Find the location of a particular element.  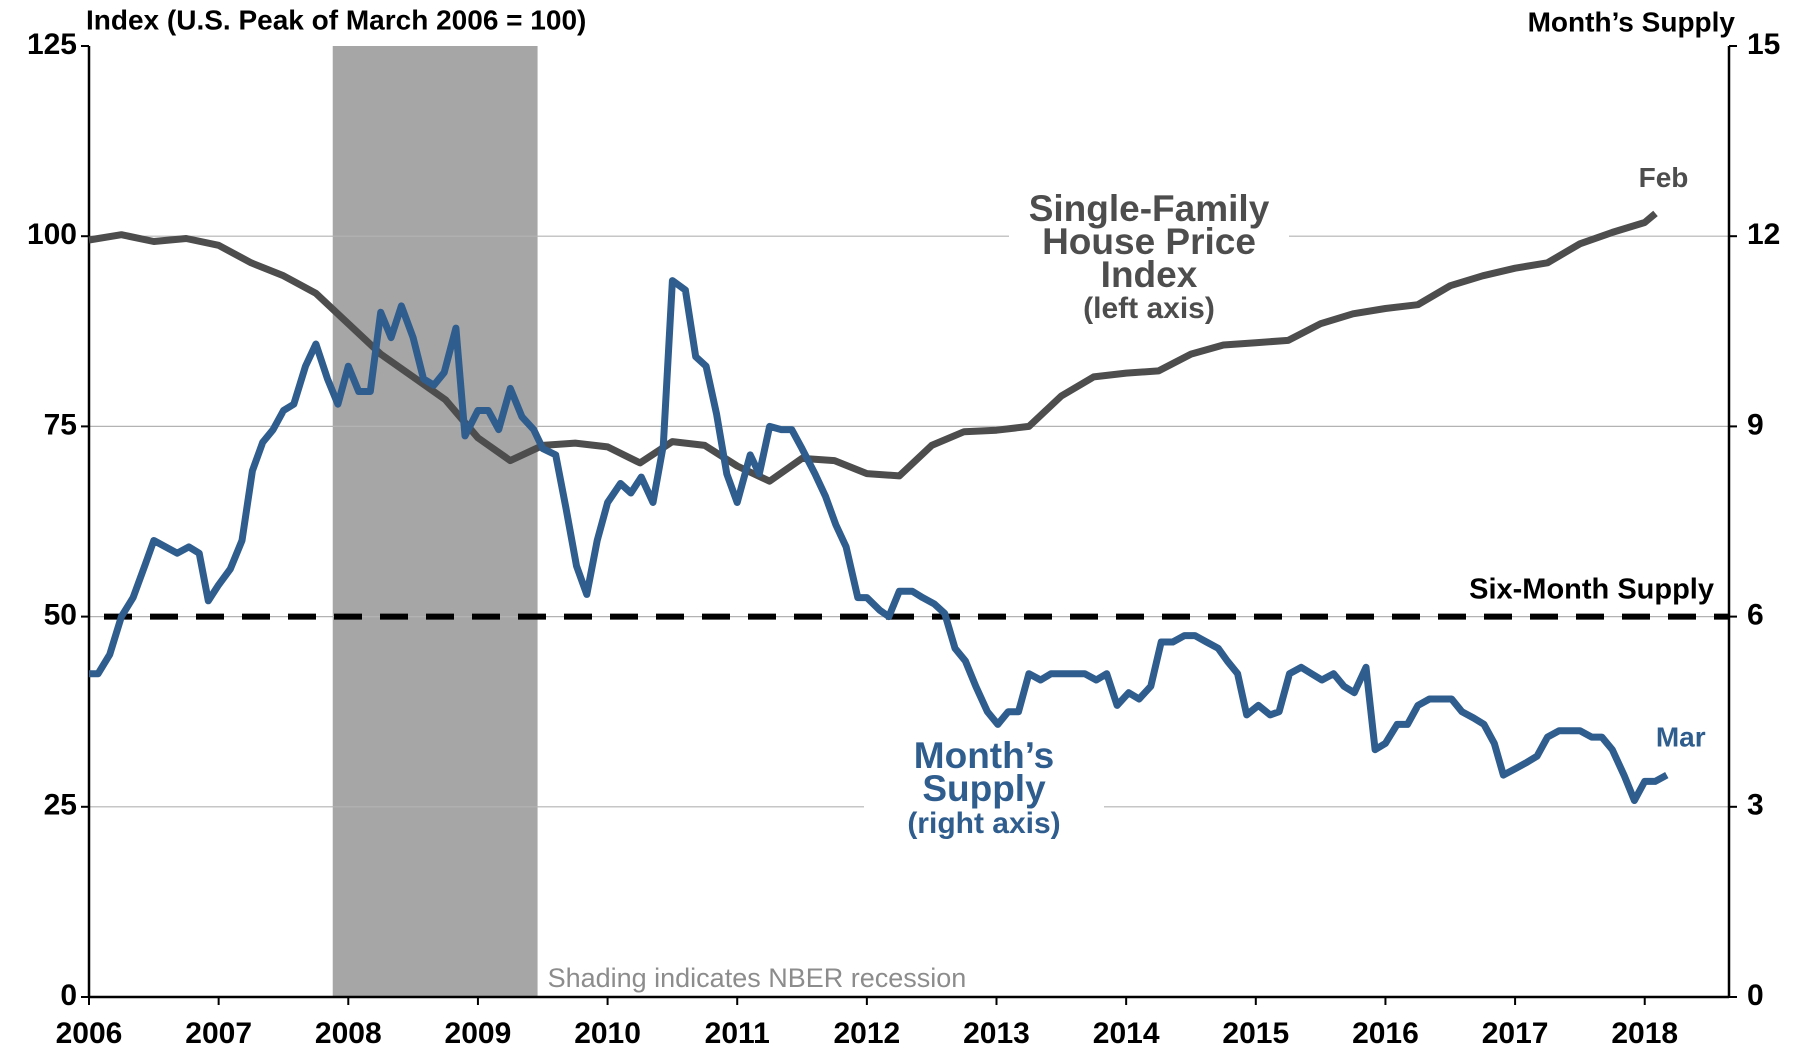

reference-label: Six-Month Supply is located at coordinates (1591, 589).